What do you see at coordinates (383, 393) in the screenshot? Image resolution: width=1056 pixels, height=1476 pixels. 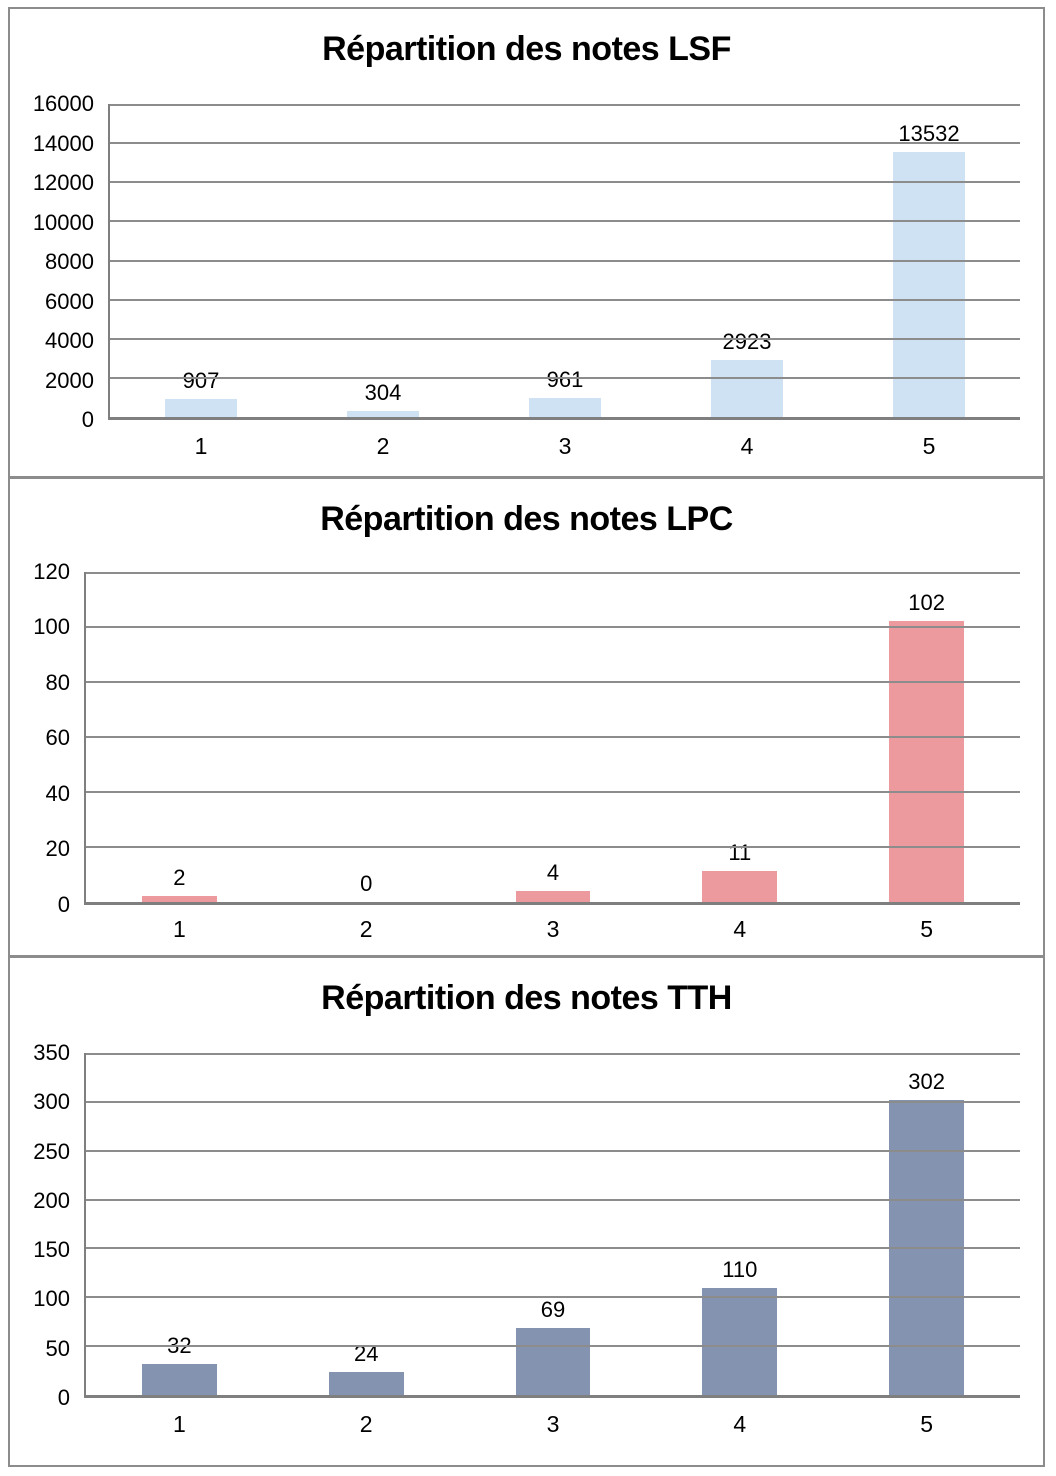 I see `bar-value-label: 304` at bounding box center [383, 393].